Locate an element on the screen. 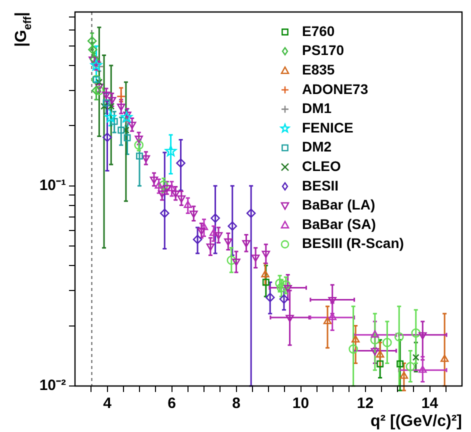 The width and height of the screenshot is (471, 432). legend-label: BESIII (R-Scan) is located at coordinates (353, 243).